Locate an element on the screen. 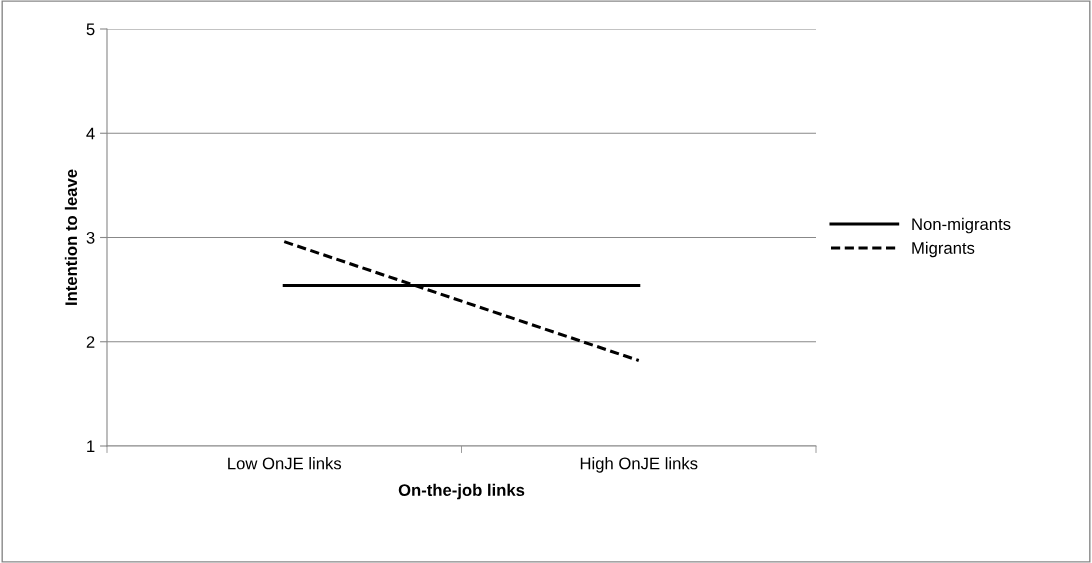 This screenshot has width=1092, height=563. legend-label: Migrants is located at coordinates (943, 249).